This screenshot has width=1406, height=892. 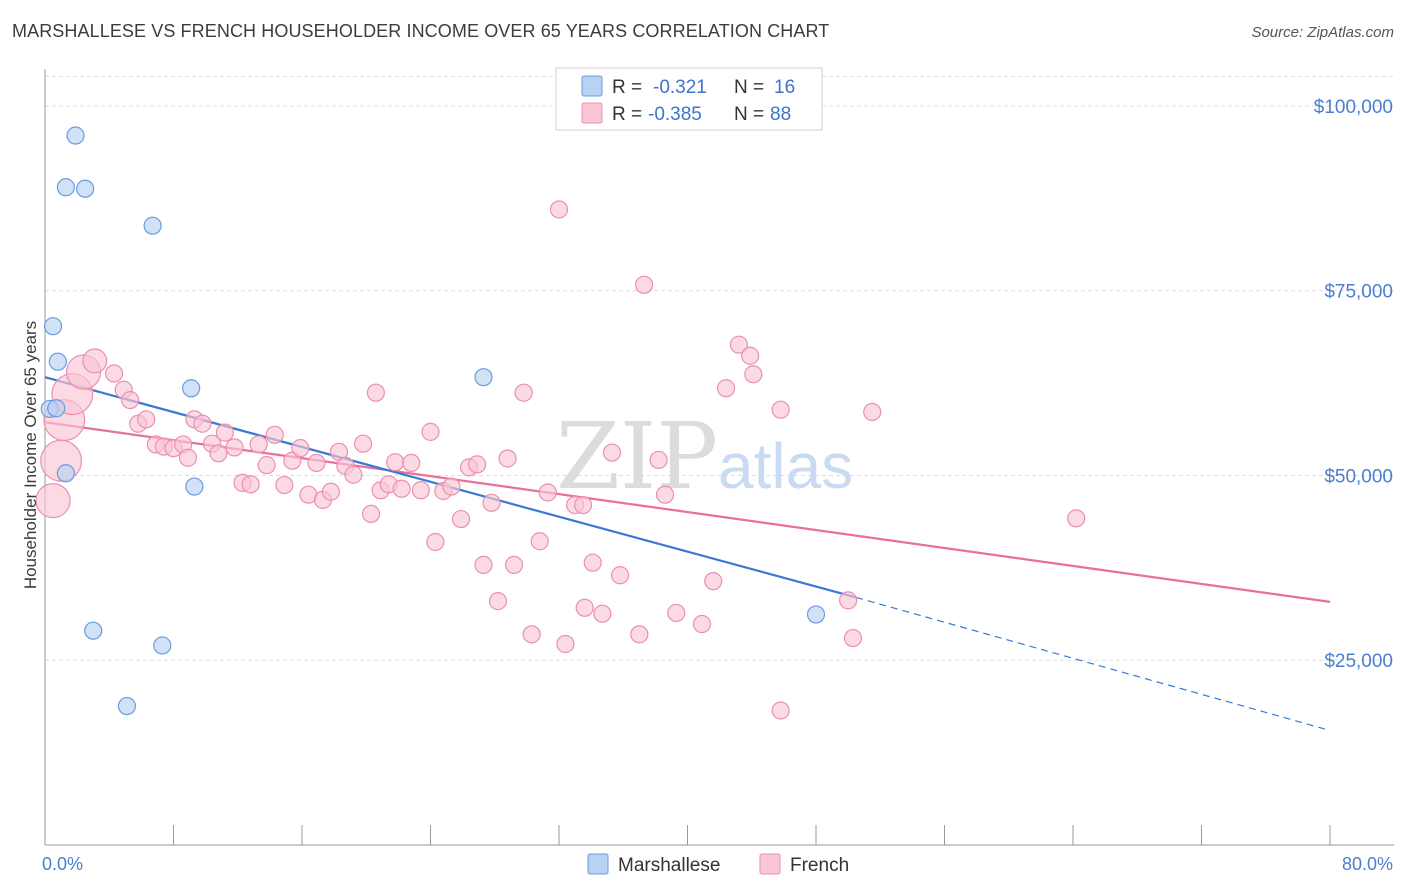 I want to click on x-tick-labels: 0.0% 80.0%, so click(x=717, y=864).